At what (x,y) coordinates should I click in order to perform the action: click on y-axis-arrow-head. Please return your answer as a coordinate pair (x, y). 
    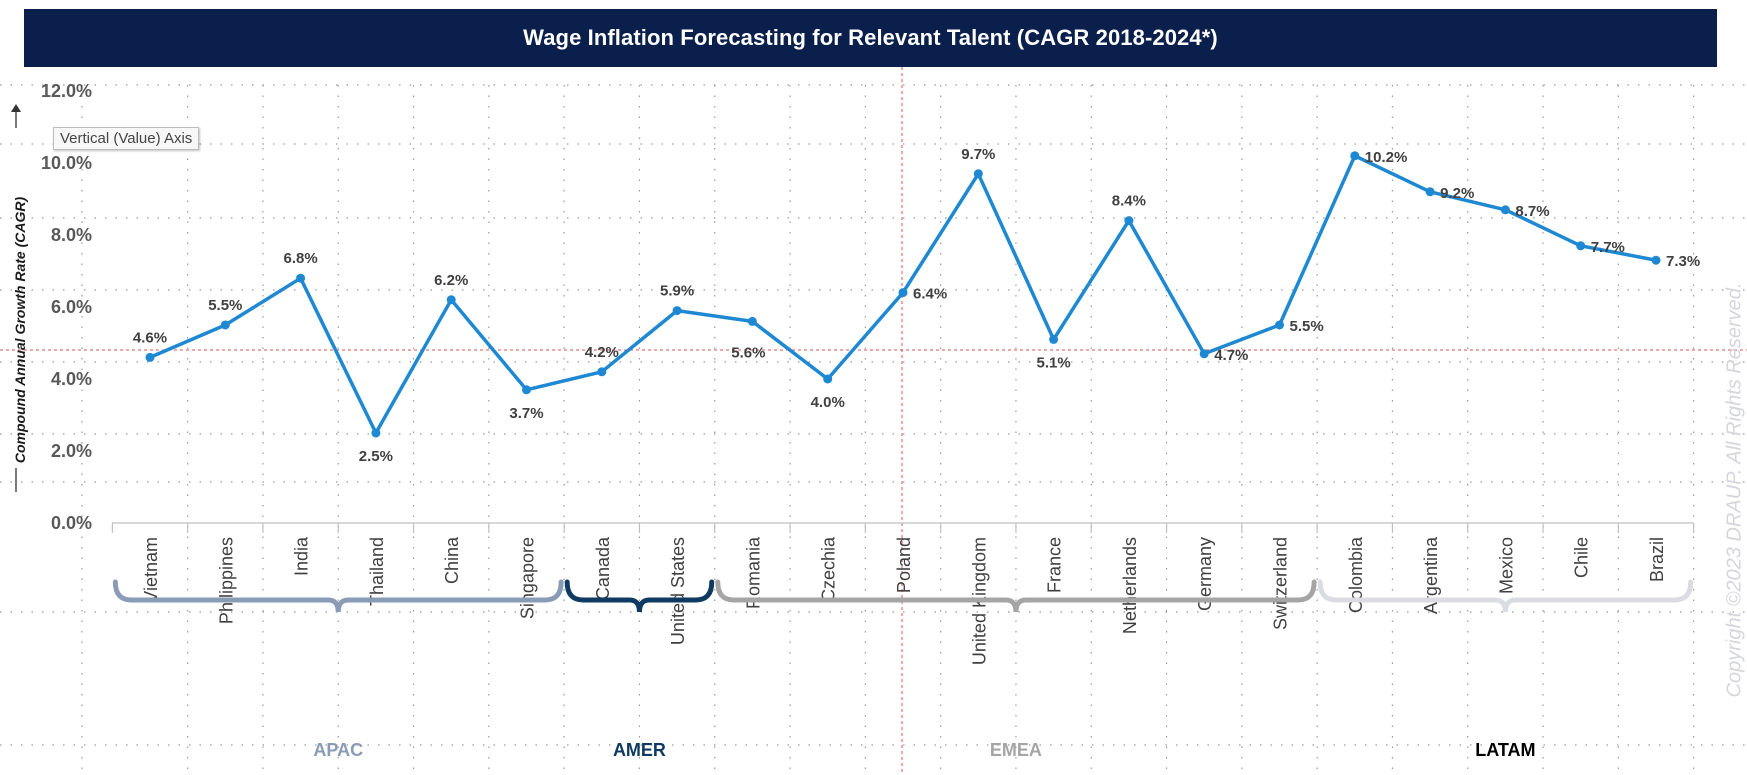
    Looking at the image, I should click on (16, 108).